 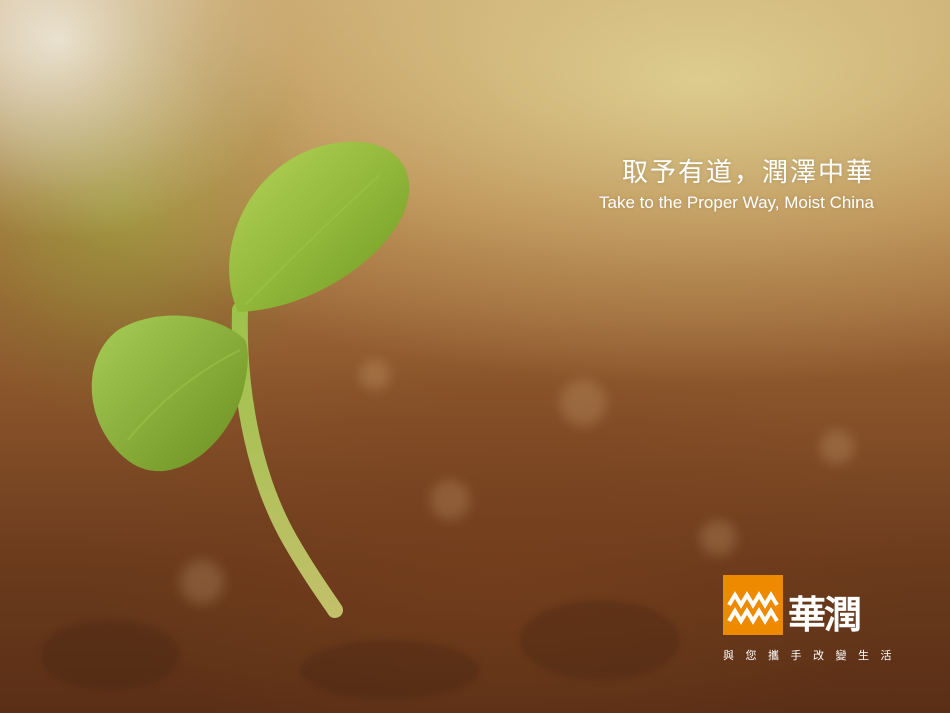 I want to click on brand-name: 華潤, so click(x=825, y=614).